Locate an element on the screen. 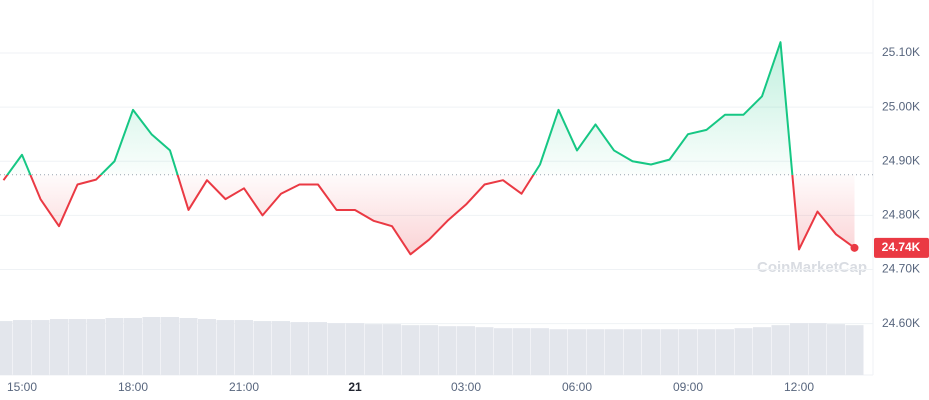 The height and width of the screenshot is (400, 929). y-tick-label: 25.00K is located at coordinates (901, 106).